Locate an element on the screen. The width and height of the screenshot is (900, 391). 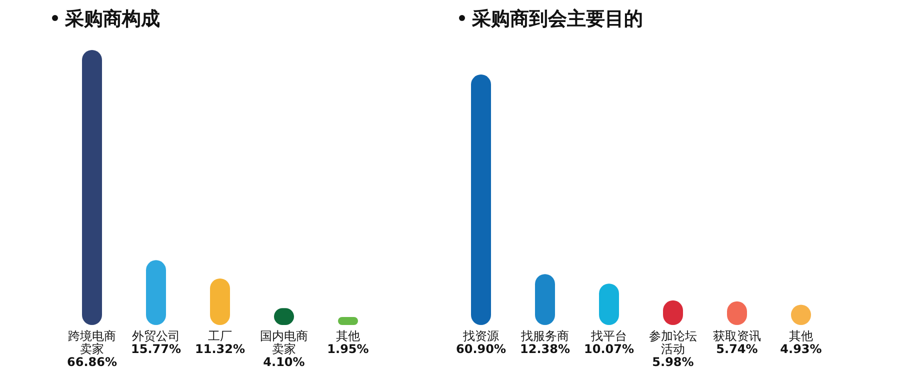
data-label: 60.90% is located at coordinates (481, 349).